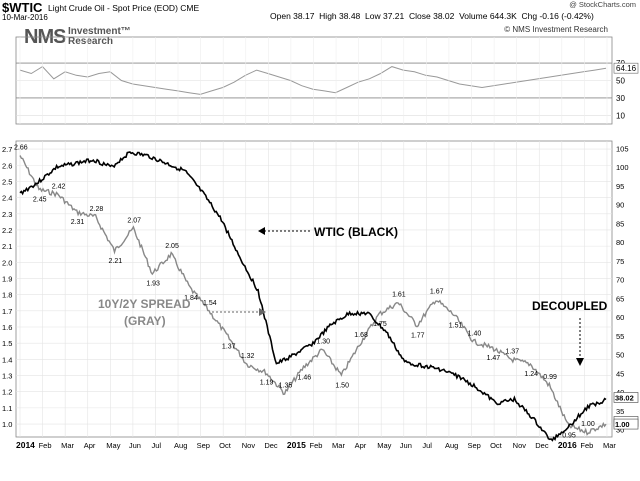 The image size is (640, 481). What do you see at coordinates (116, 261) in the screenshot?
I see `data-label: 2.21` at bounding box center [116, 261].